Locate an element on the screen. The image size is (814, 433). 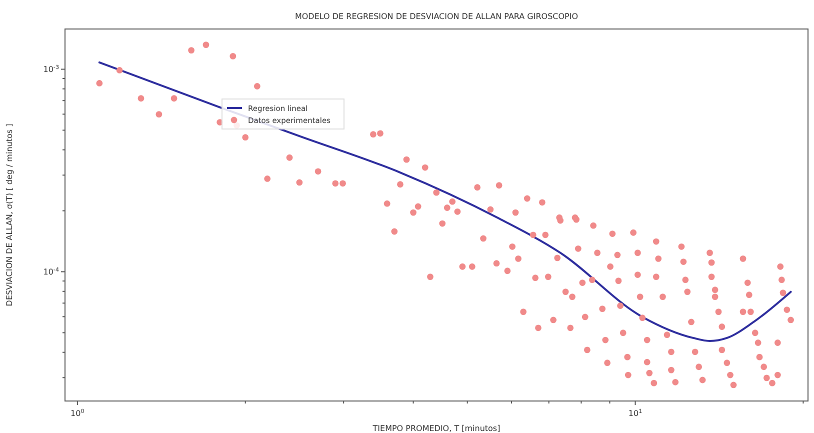
x-axis-title: TIEMPO PROMEDIO, T [minutos] is located at coordinates (436, 428).